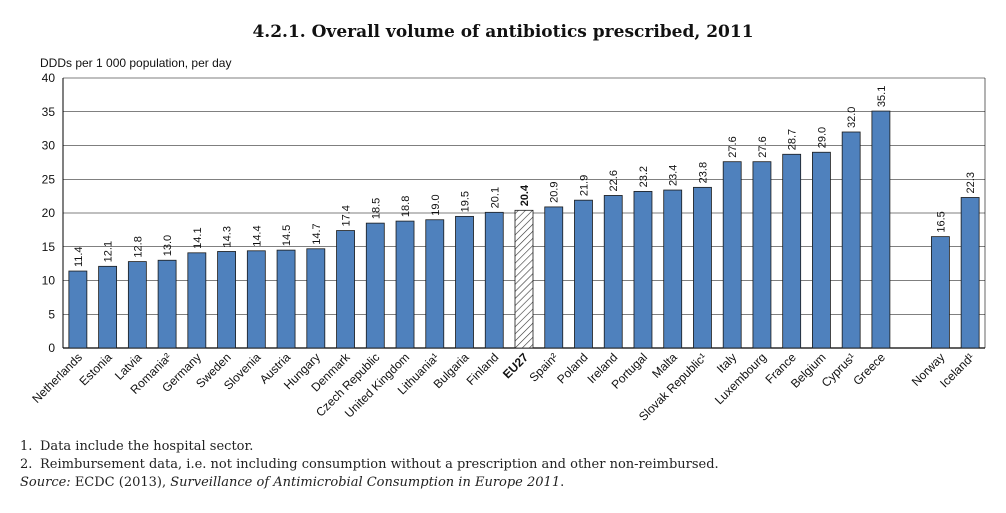  I want to click on y-tick-label: 40, so click(49, 78).